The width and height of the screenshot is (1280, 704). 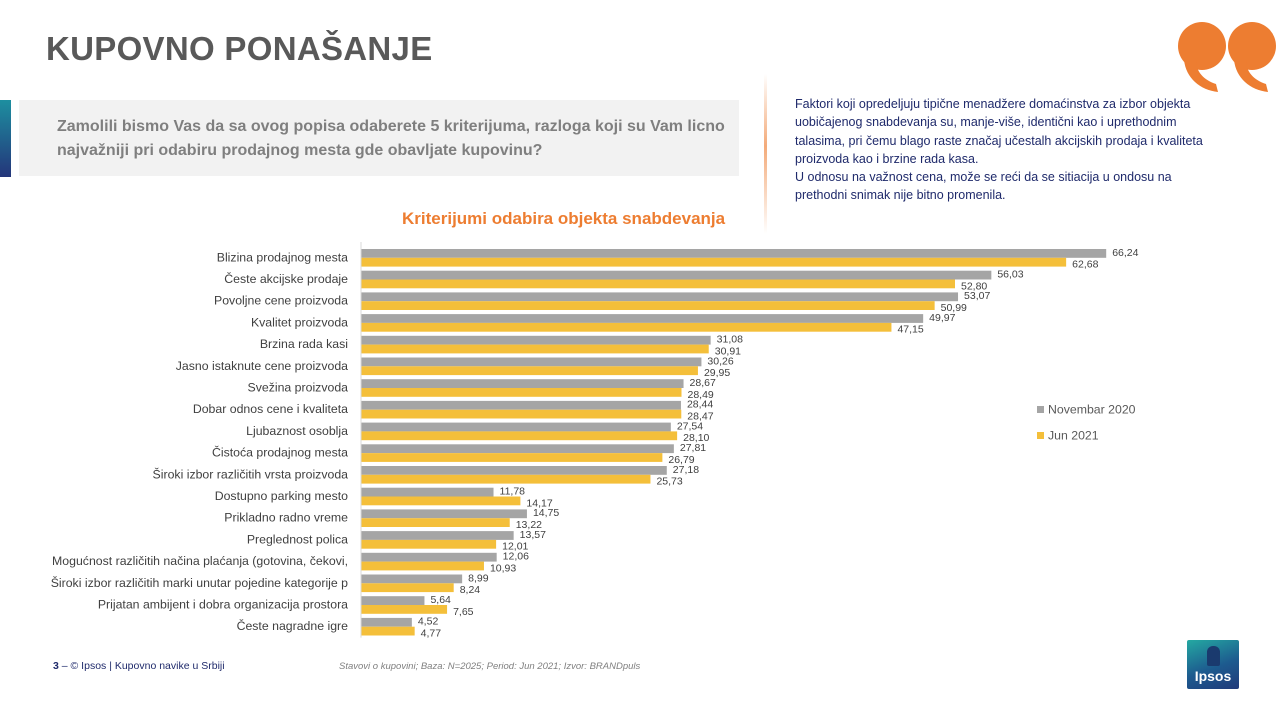 I want to click on data-label: 62,68, so click(x=1085, y=265).